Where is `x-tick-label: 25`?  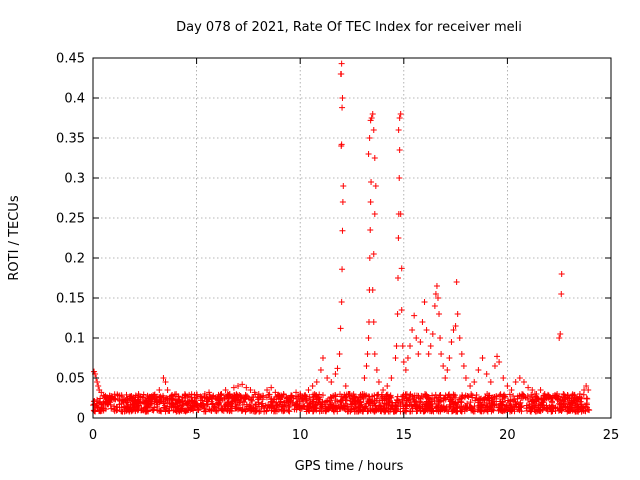
x-tick-label: 25 is located at coordinates (611, 435).